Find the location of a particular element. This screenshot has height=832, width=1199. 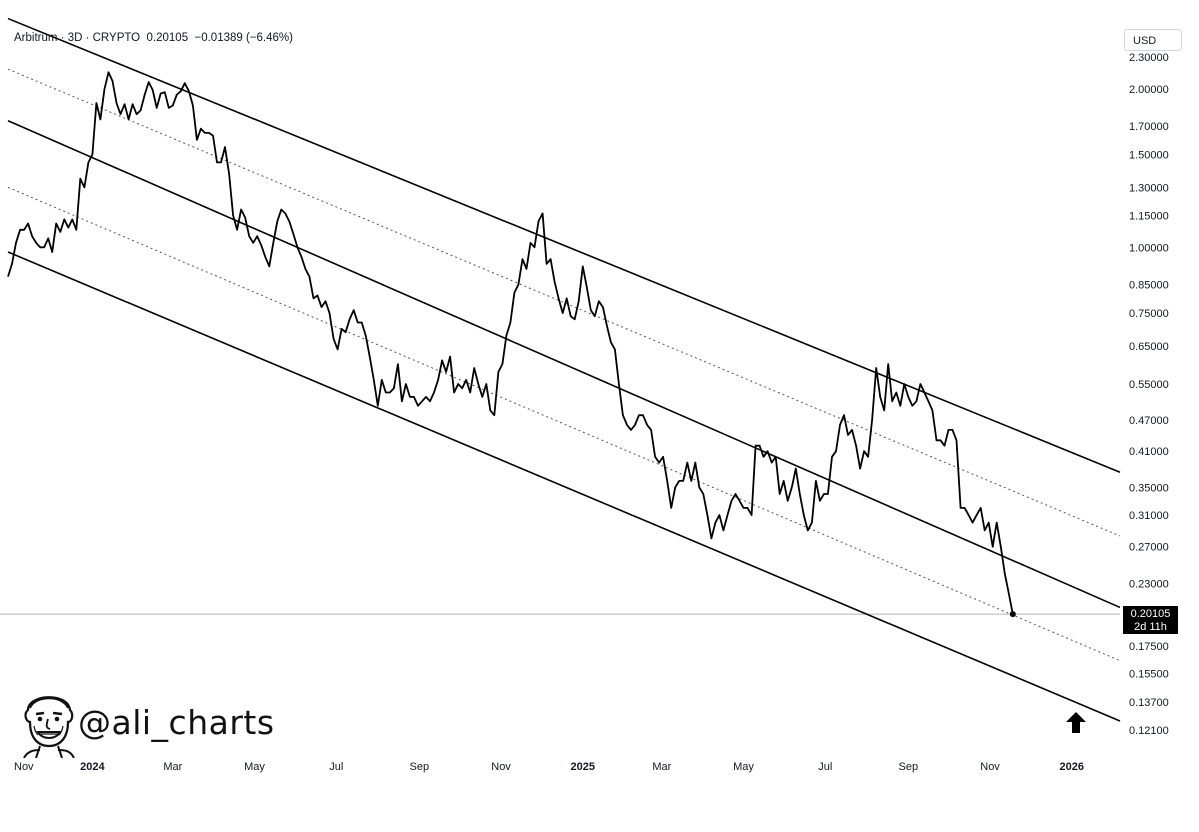

watermark: @ali_charts is located at coordinates (148, 723).